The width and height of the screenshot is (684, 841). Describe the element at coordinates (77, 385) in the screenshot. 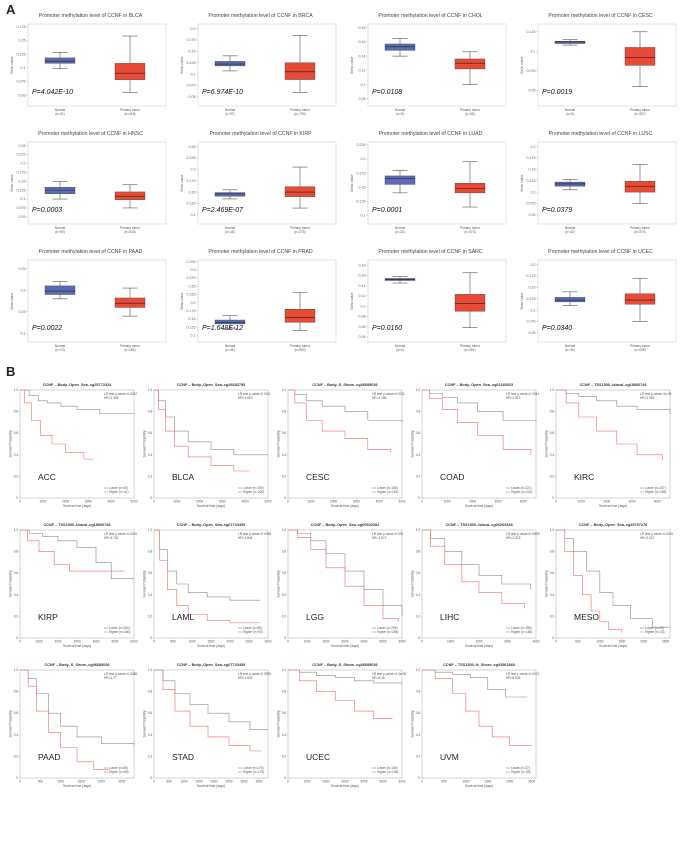

I see `survival-title: CCNF – Body–Open_Sea–cg25772324` at that location.